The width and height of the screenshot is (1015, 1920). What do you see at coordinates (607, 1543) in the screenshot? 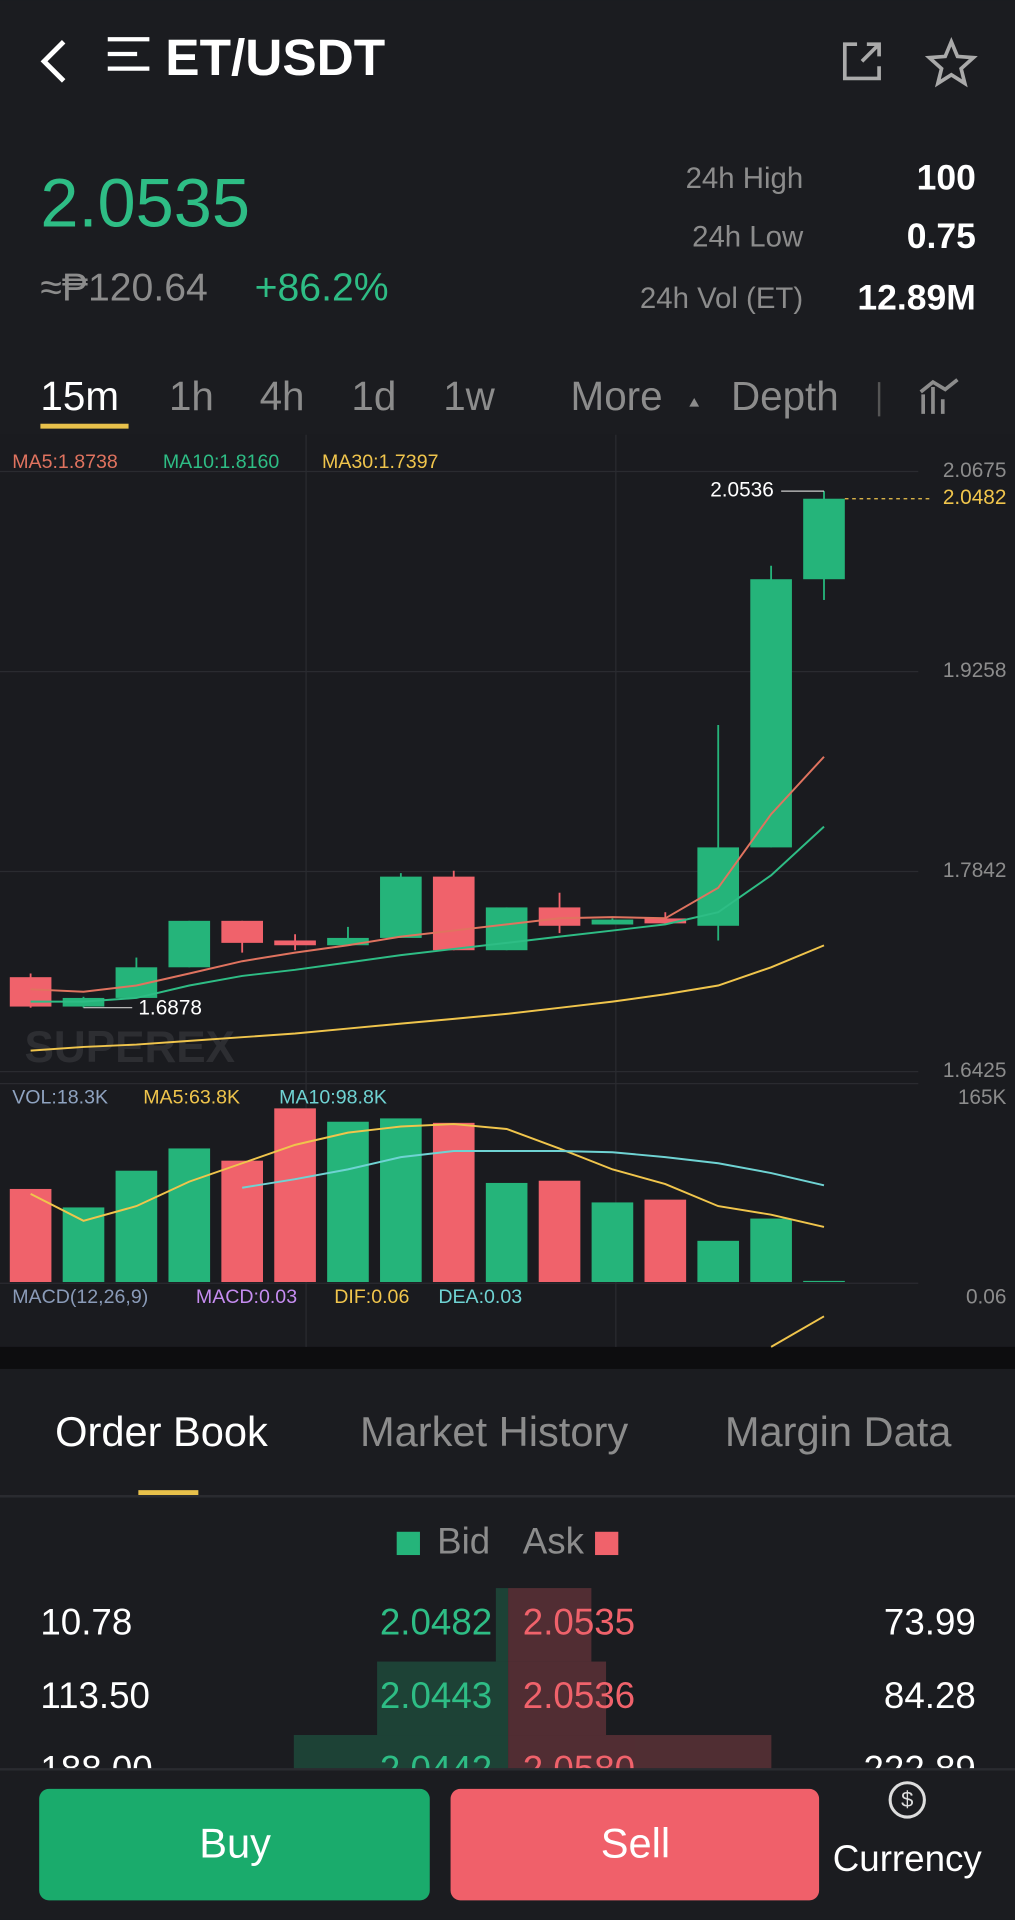
I see `ask-swatch` at bounding box center [607, 1543].